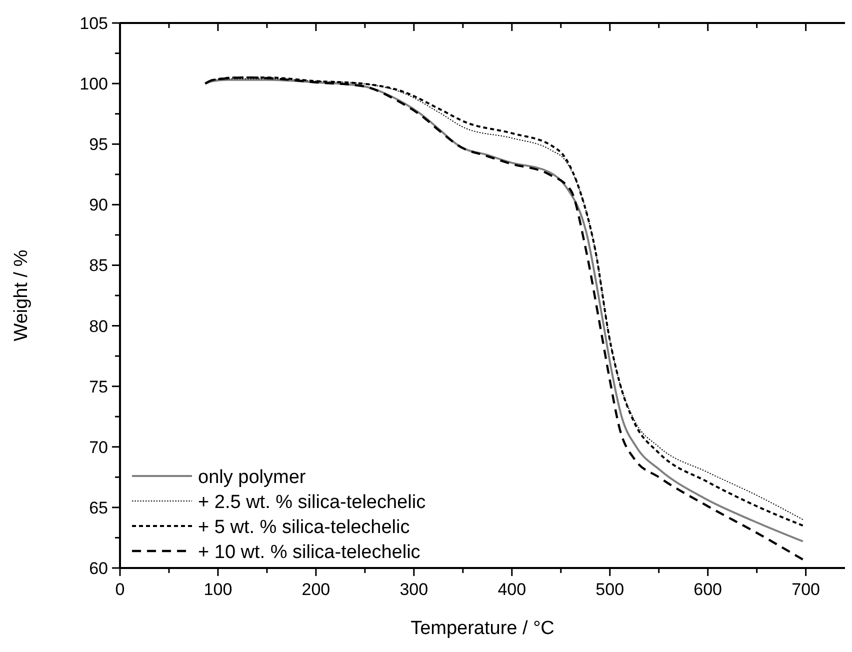 The image size is (852, 652). What do you see at coordinates (316, 589) in the screenshot?
I see `x-tick-label: 200` at bounding box center [316, 589].